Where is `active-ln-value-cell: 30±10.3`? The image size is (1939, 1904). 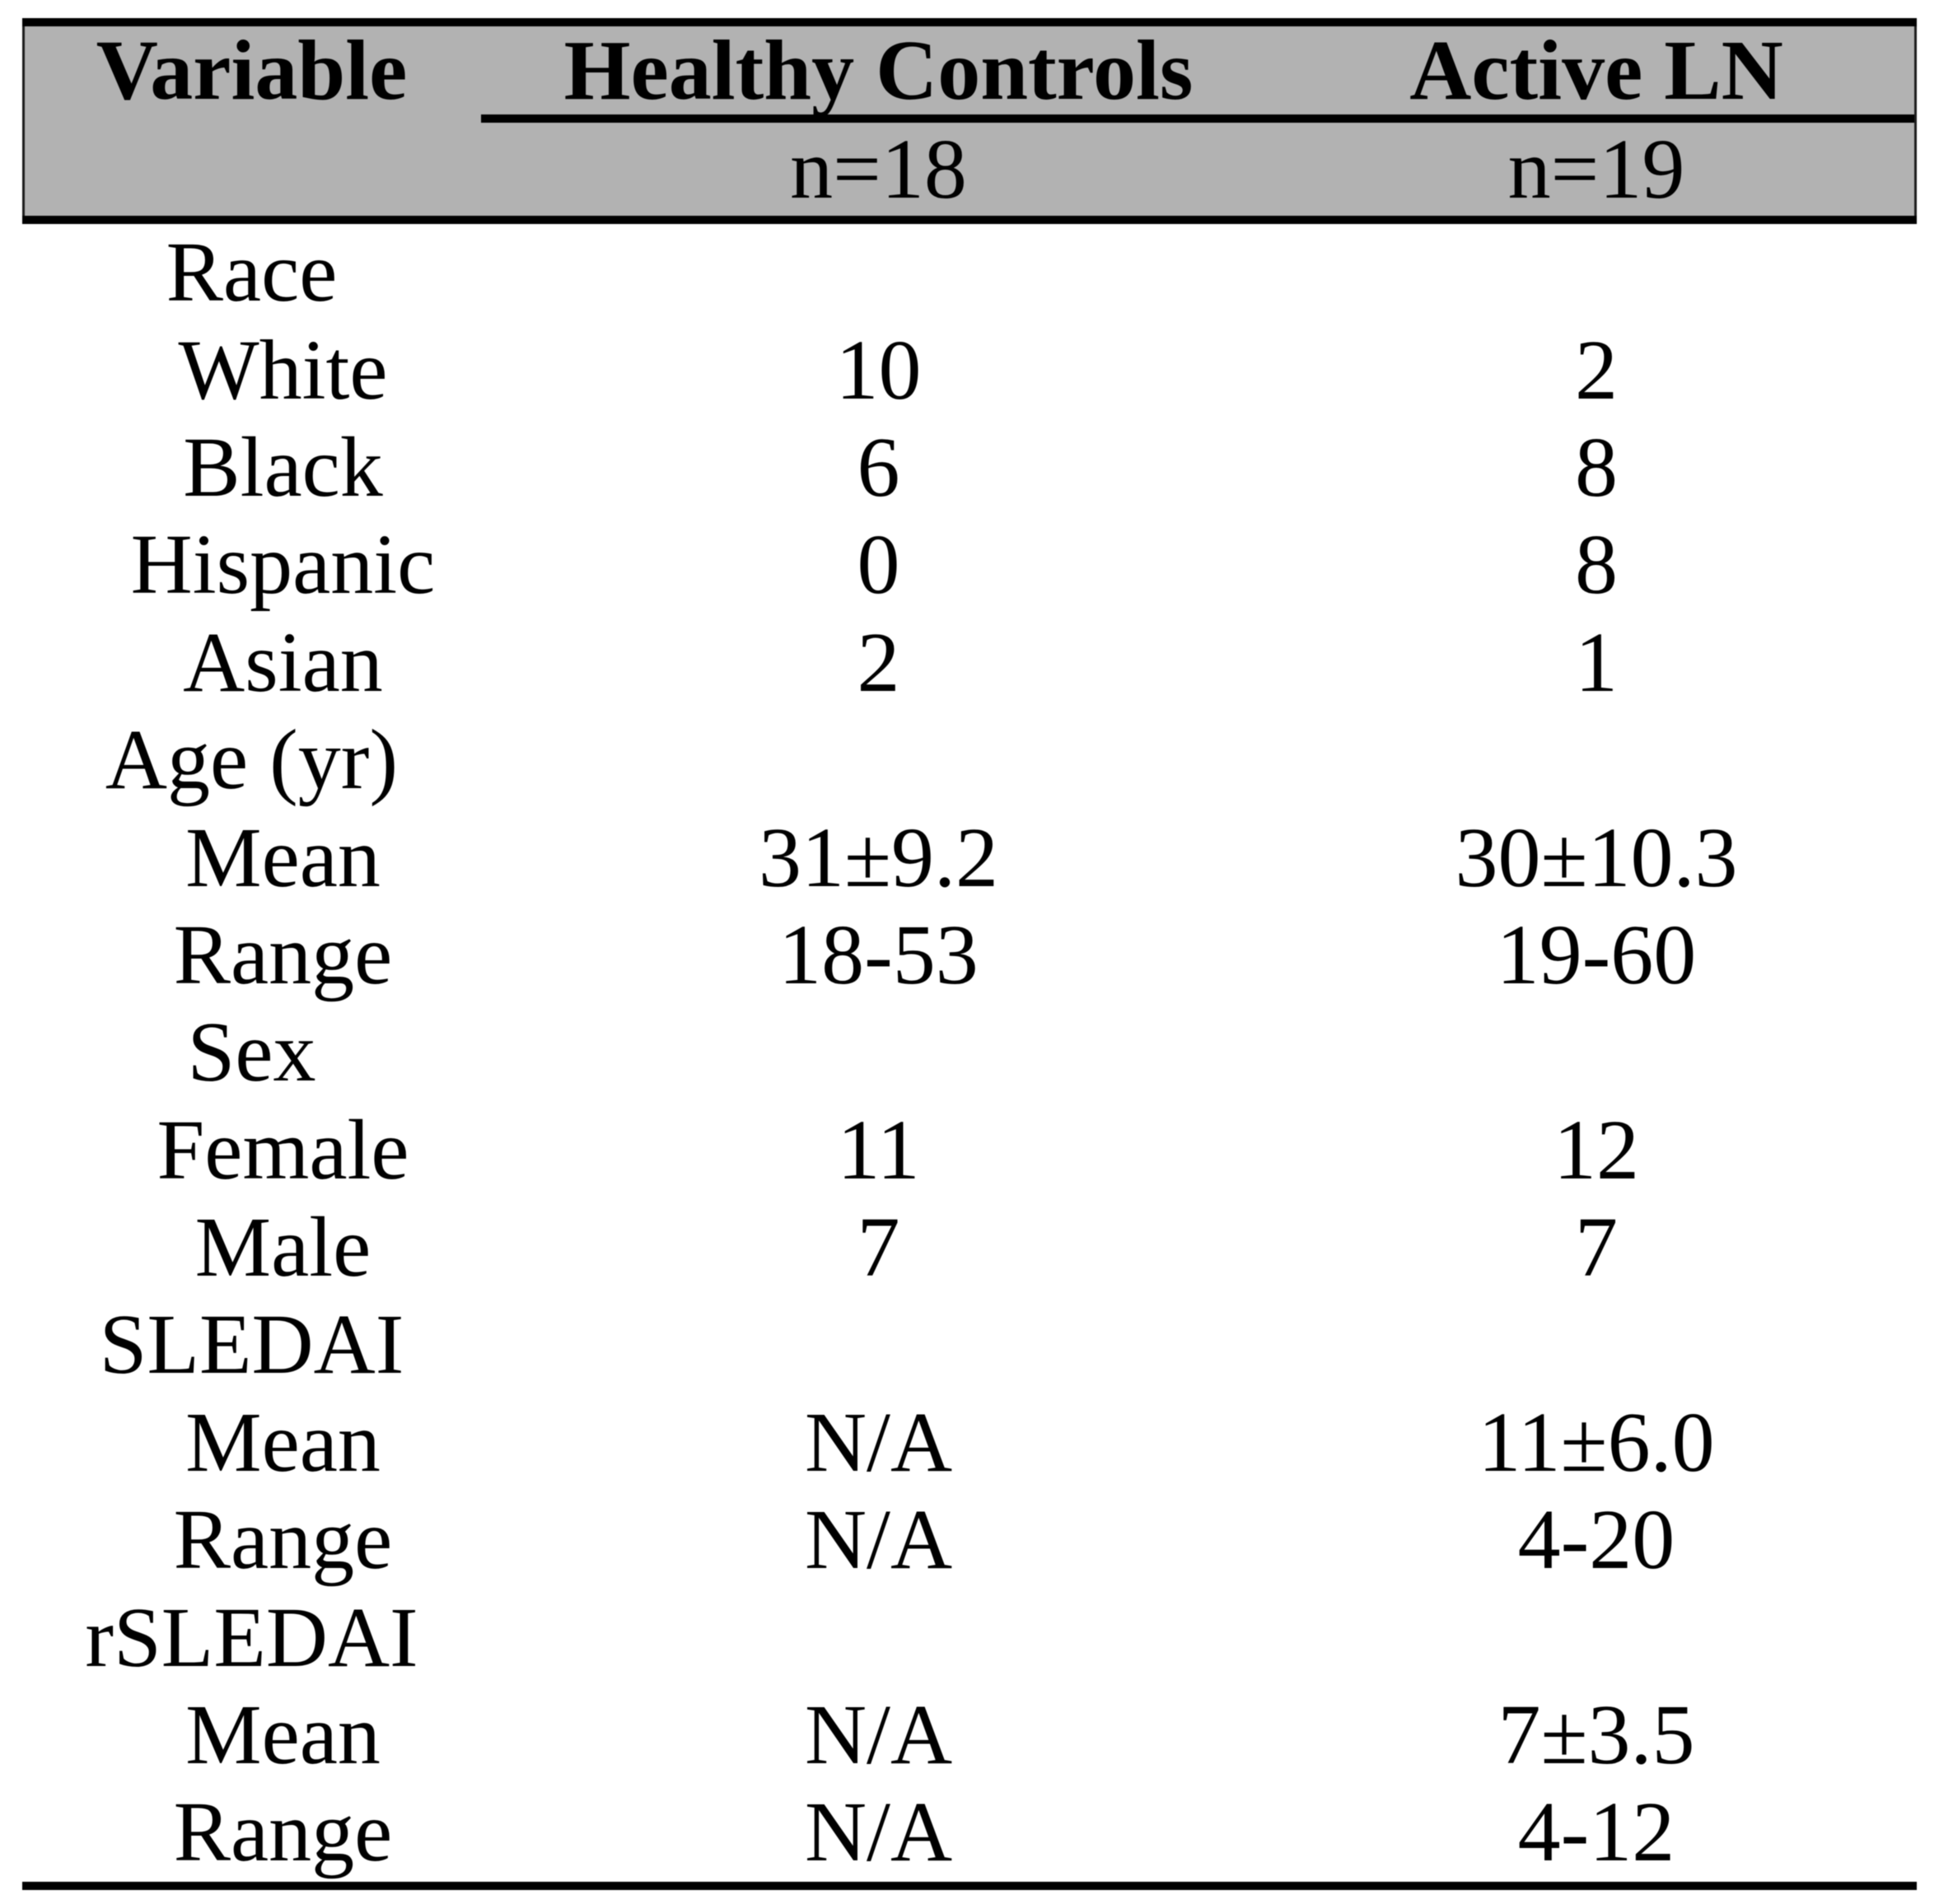 active-ln-value-cell: 30±10.3 is located at coordinates (1596, 857).